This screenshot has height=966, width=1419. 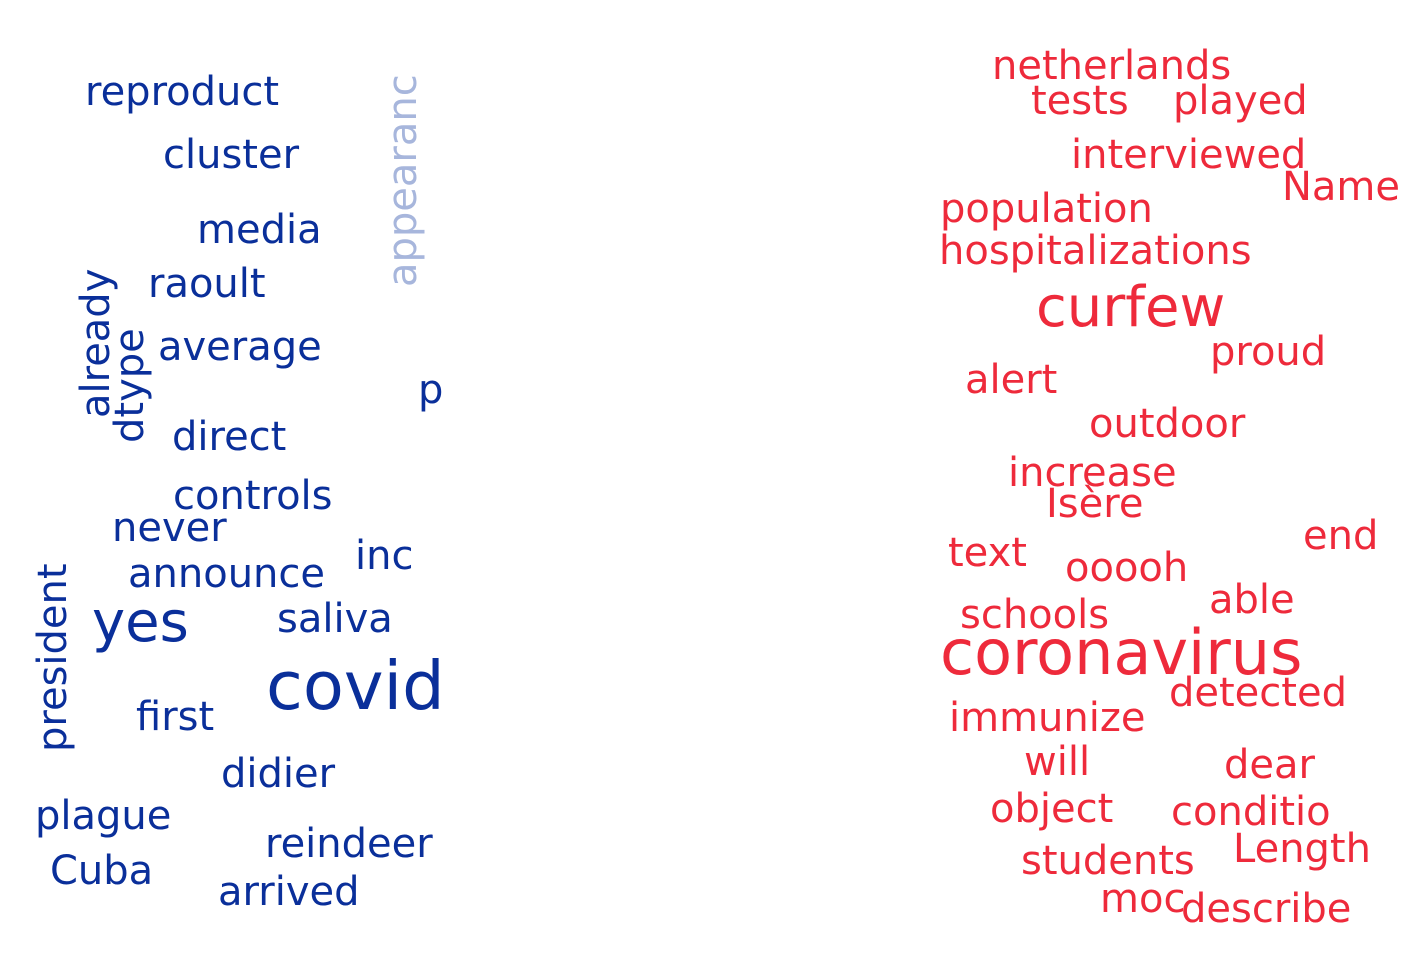 What do you see at coordinates (278, 774) in the screenshot?
I see `word-didier: didier` at bounding box center [278, 774].